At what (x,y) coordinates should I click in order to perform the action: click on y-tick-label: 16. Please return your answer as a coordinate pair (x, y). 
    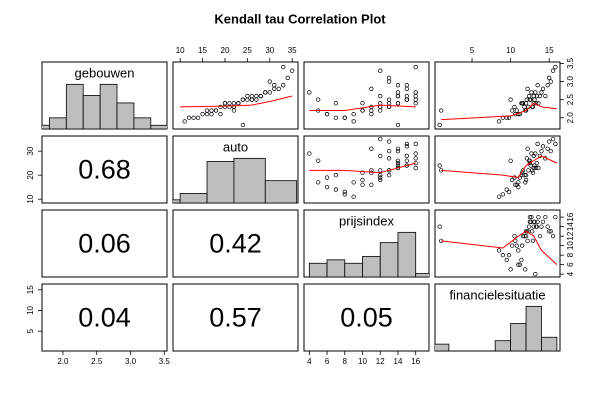
    Looking at the image, I should click on (570, 216).